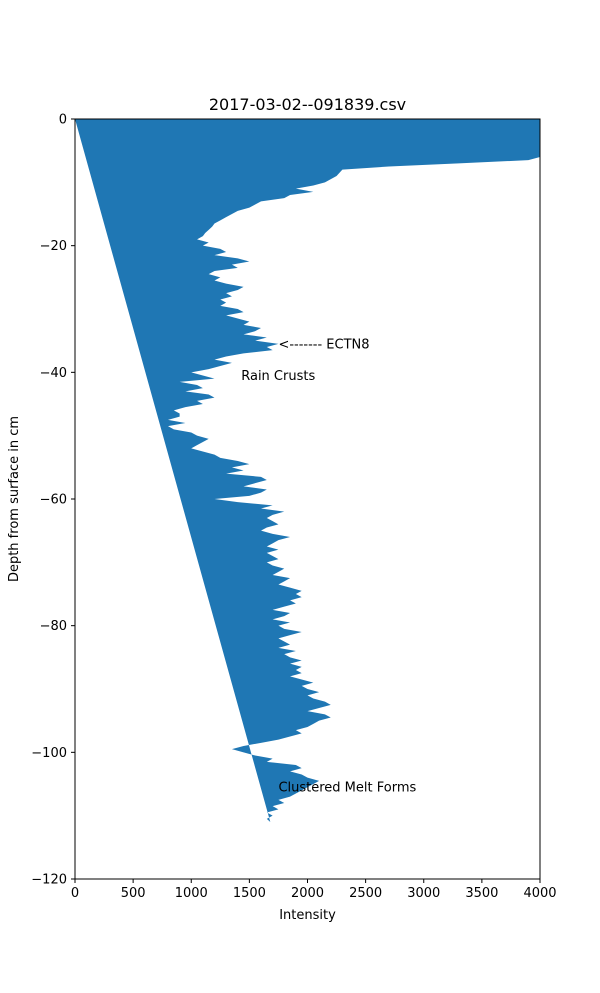 This screenshot has height=993, width=600. Describe the element at coordinates (481, 893) in the screenshot. I see `x-tick-label: 3500` at that location.